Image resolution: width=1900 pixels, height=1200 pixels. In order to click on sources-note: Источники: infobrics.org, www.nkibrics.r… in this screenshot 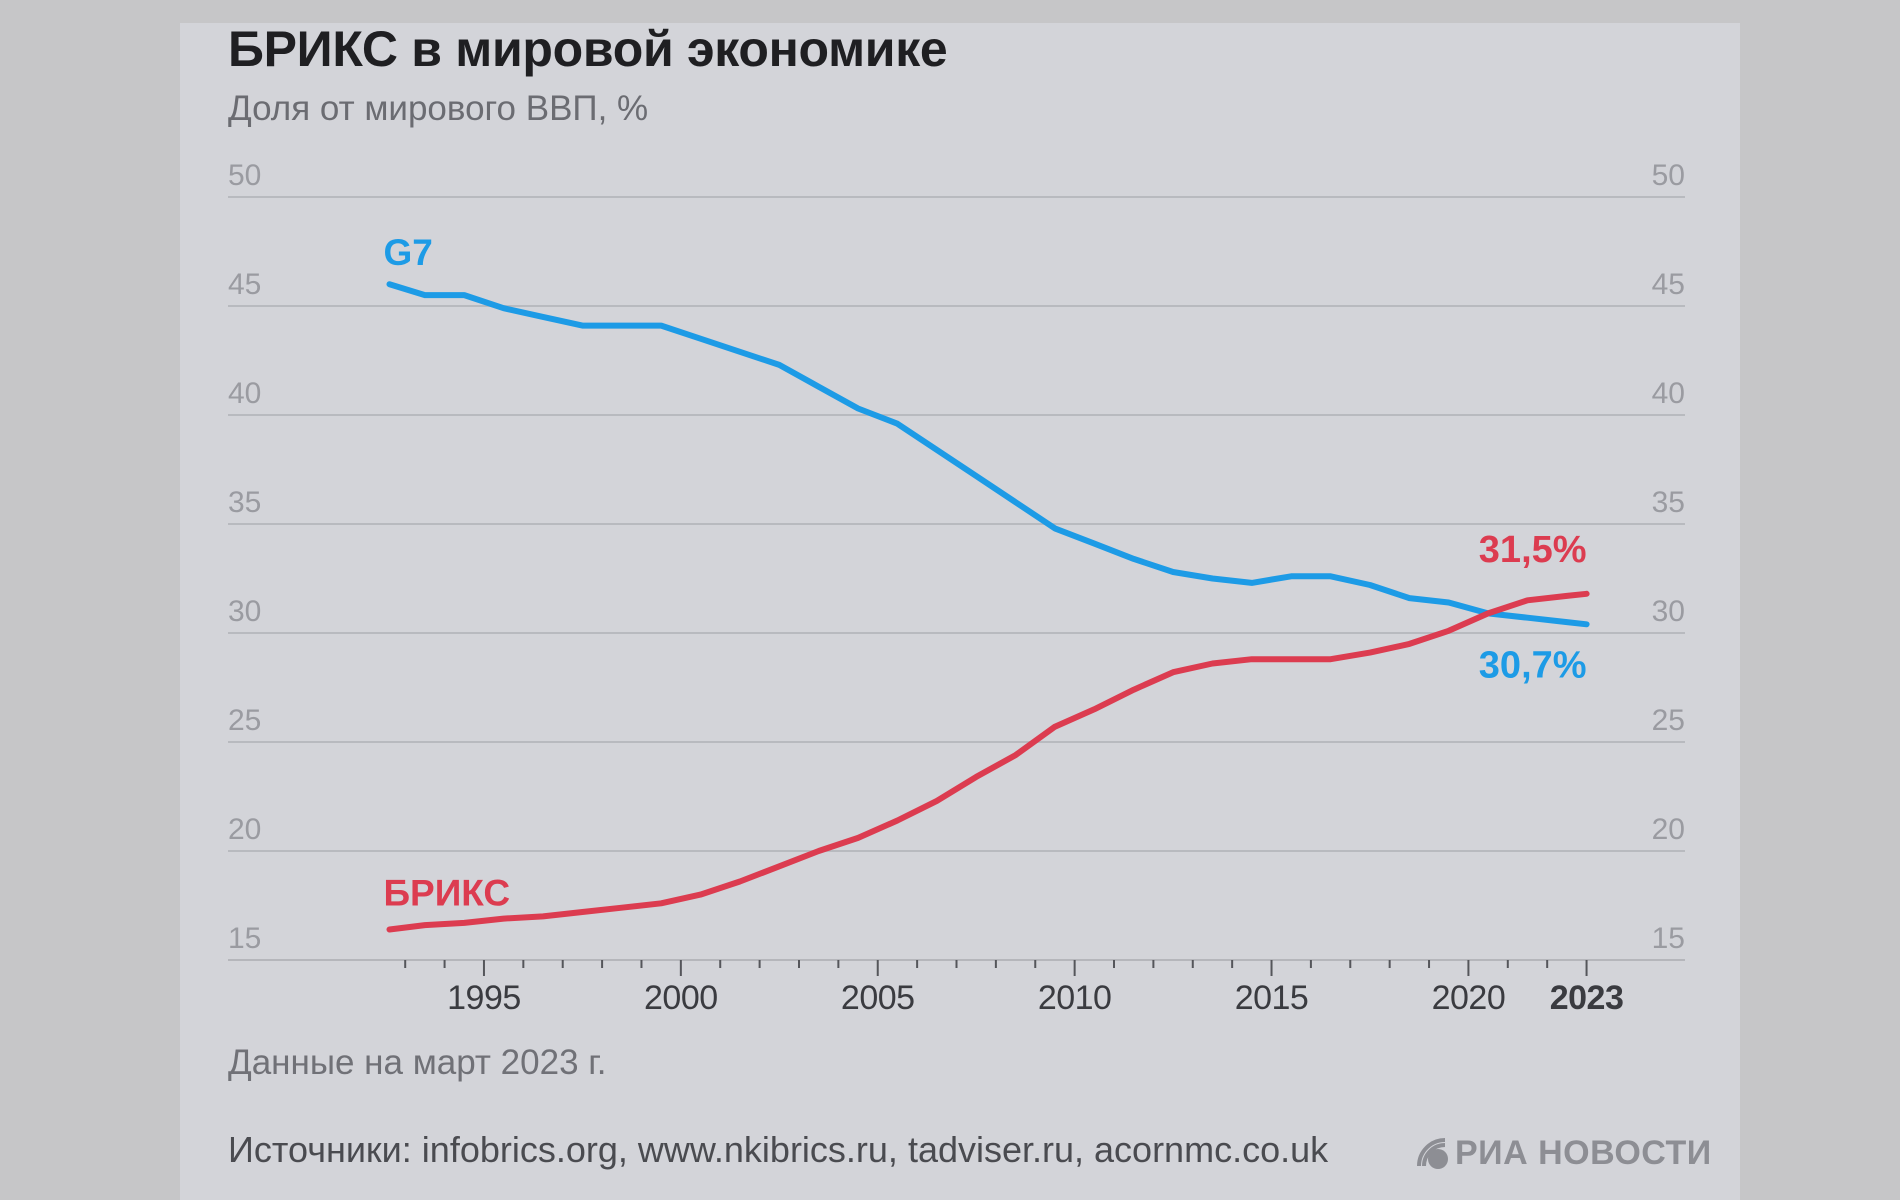, I will do `click(778, 1149)`.